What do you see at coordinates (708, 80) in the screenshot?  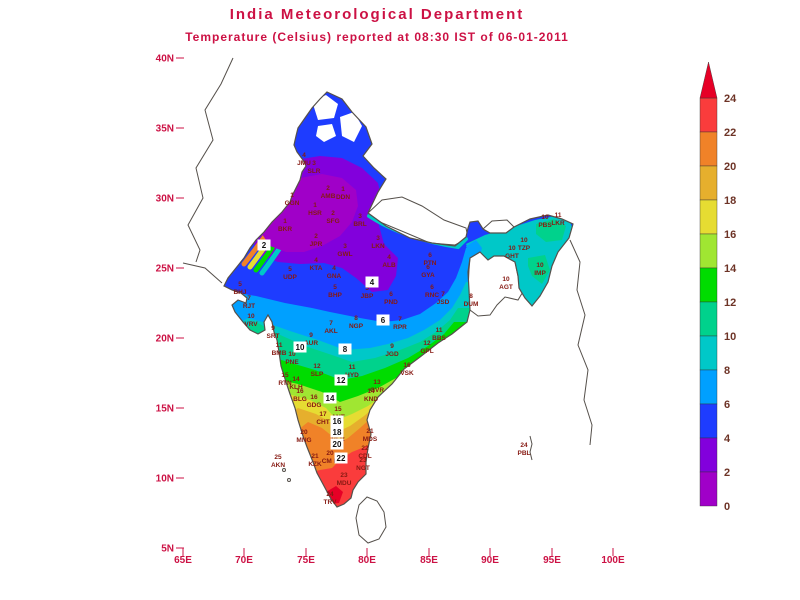 I see `colorbar-overflow-arrow` at bounding box center [708, 80].